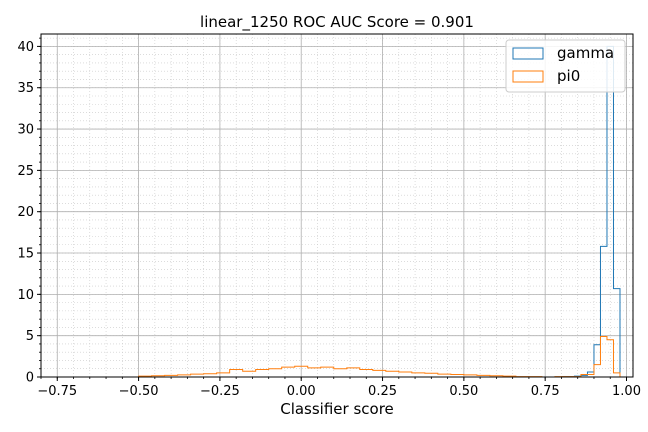 The width and height of the screenshot is (648, 432). What do you see at coordinates (337, 409) in the screenshot?
I see `x-axis-label: Classifier score` at bounding box center [337, 409].